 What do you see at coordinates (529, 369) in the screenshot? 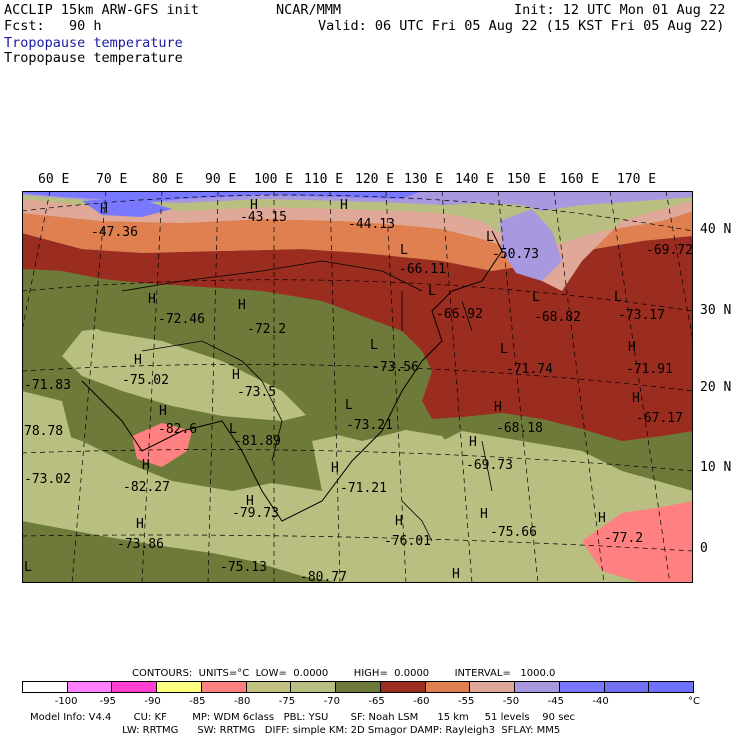
I see `extremum-value: -71.74` at bounding box center [529, 369].